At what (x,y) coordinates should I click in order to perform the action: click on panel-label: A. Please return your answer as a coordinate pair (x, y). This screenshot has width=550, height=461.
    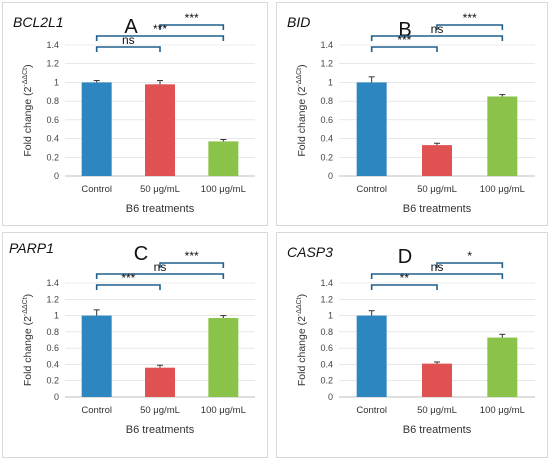
    Looking at the image, I should click on (131, 27).